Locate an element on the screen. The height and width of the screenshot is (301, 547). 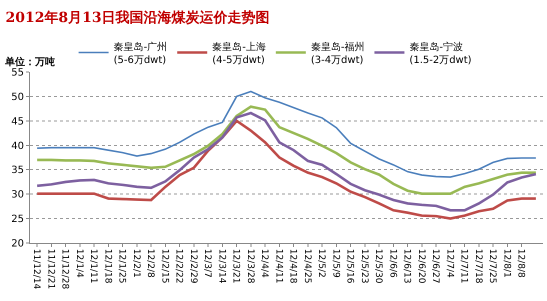
y-tick-label: 40 is located at coordinates (17, 146).